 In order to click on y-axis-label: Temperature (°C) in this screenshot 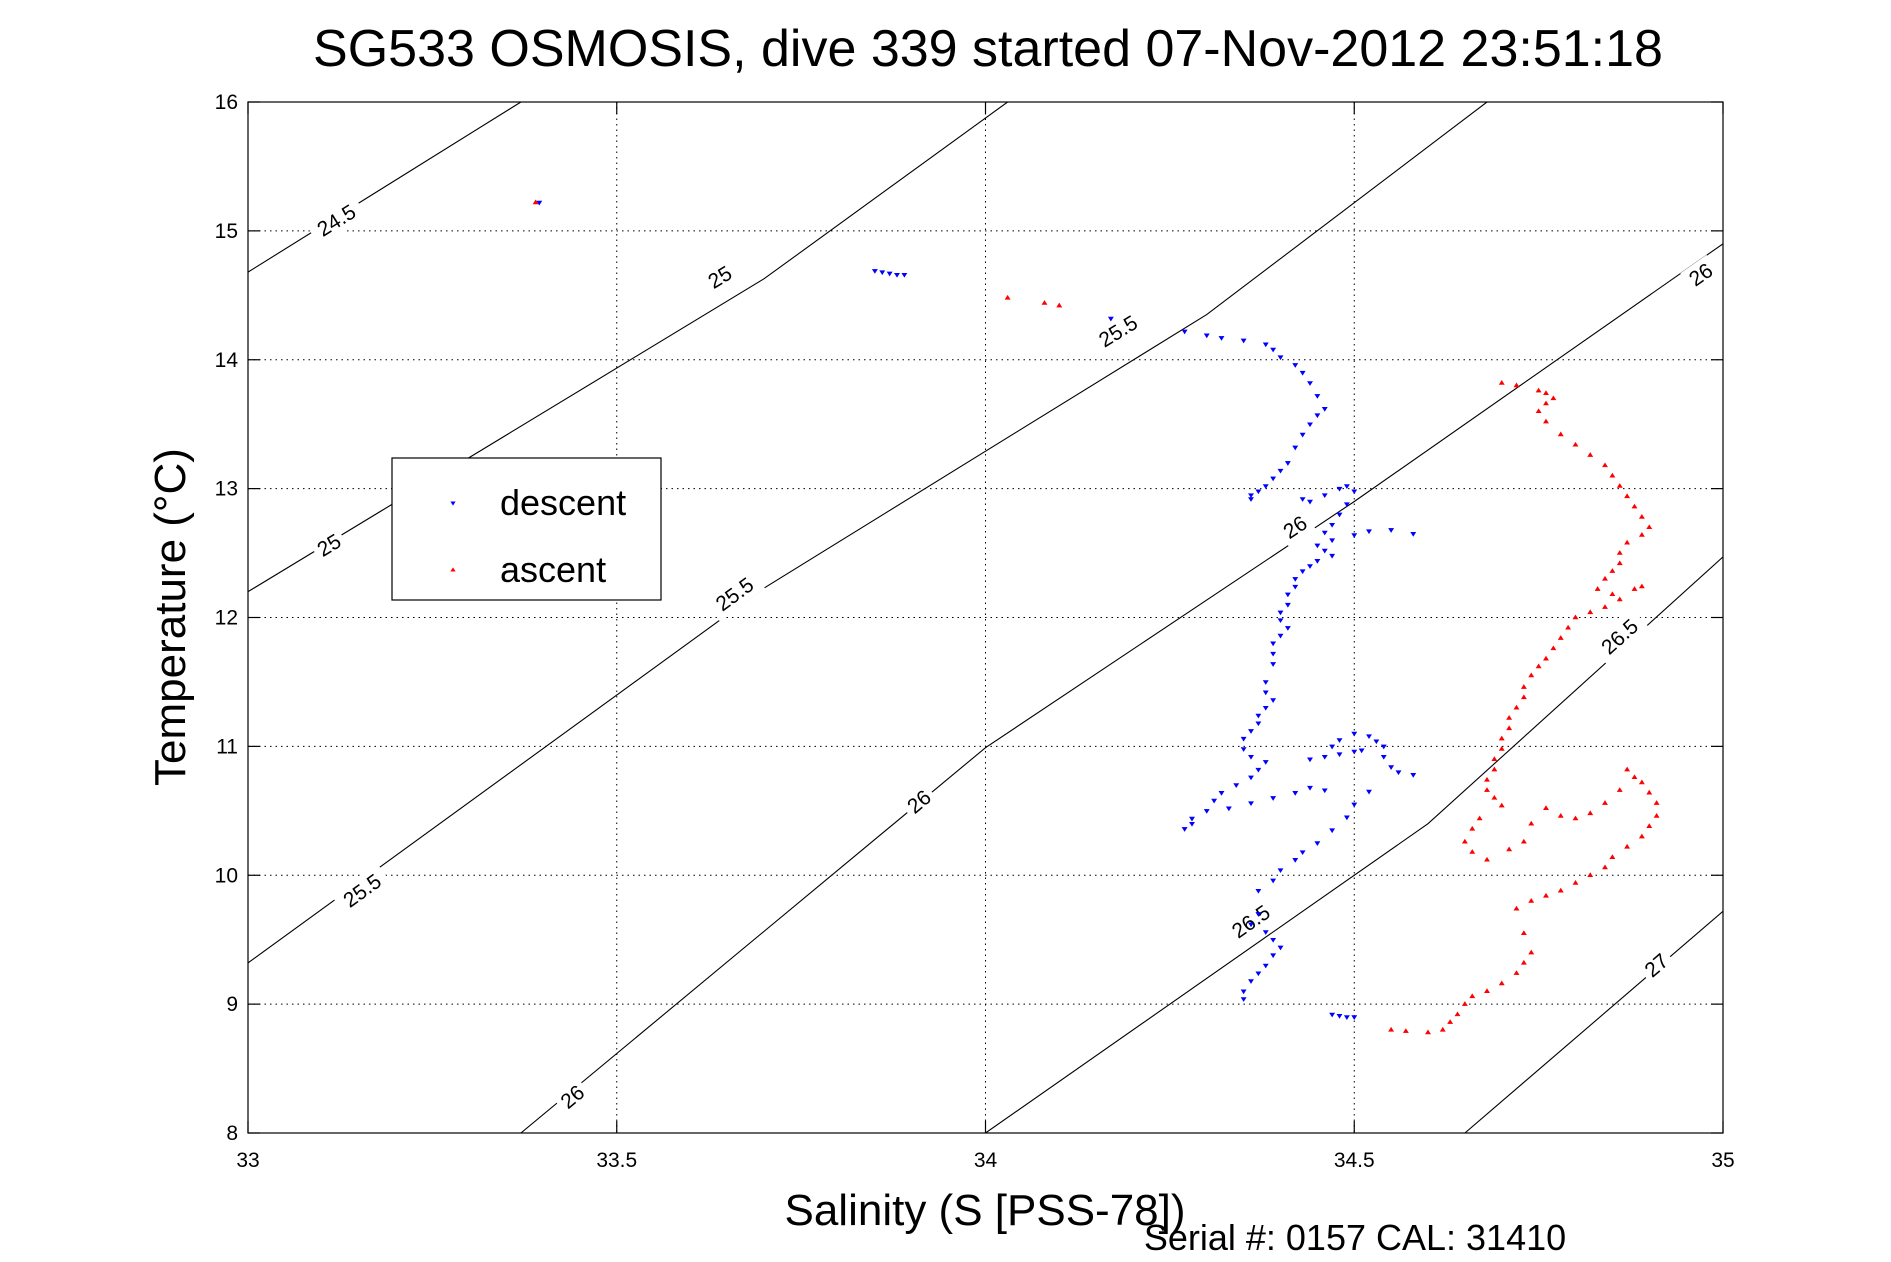, I will do `click(170, 617)`.